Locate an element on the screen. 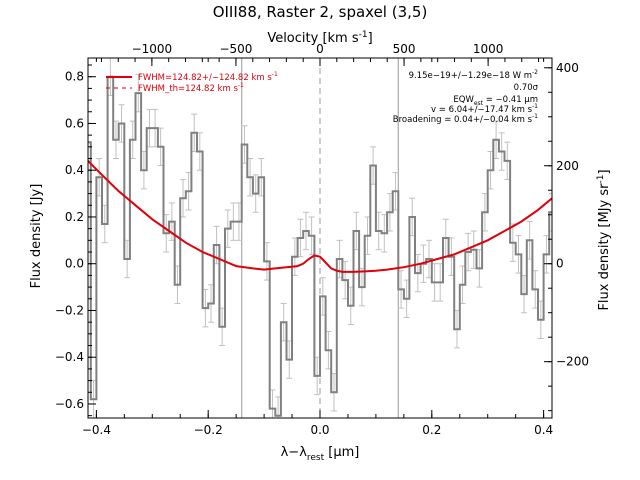 The height and width of the screenshot is (480, 640). x-tick-label: 0.2 is located at coordinates (431, 430).